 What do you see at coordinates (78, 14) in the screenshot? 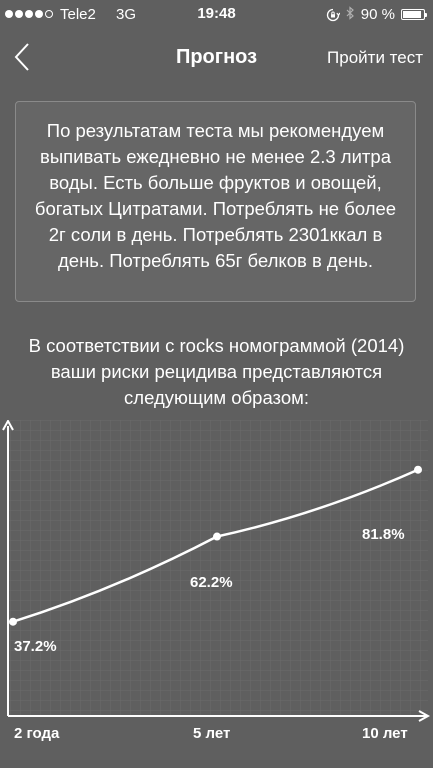
I see `carrier-name: Tele2` at bounding box center [78, 14].